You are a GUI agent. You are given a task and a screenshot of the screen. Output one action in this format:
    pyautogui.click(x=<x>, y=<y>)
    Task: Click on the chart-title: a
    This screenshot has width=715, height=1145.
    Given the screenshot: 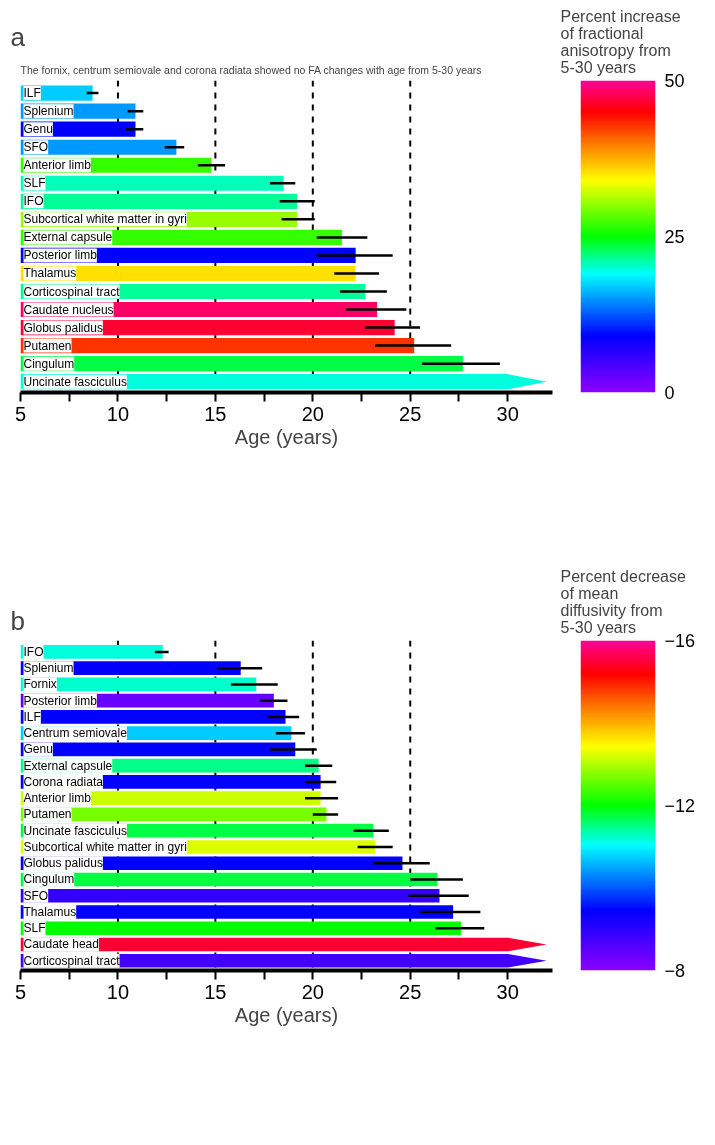 What is the action you would take?
    pyautogui.click(x=18, y=36)
    